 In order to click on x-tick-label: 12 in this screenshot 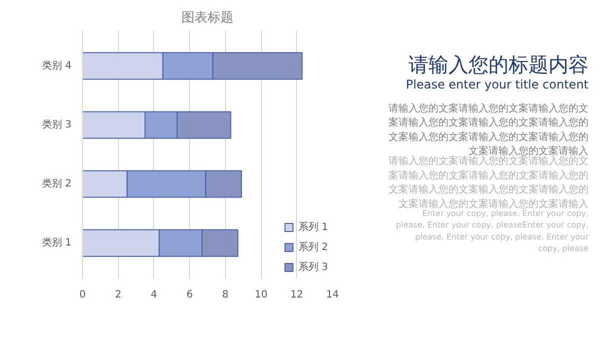, I will do `click(297, 295)`.